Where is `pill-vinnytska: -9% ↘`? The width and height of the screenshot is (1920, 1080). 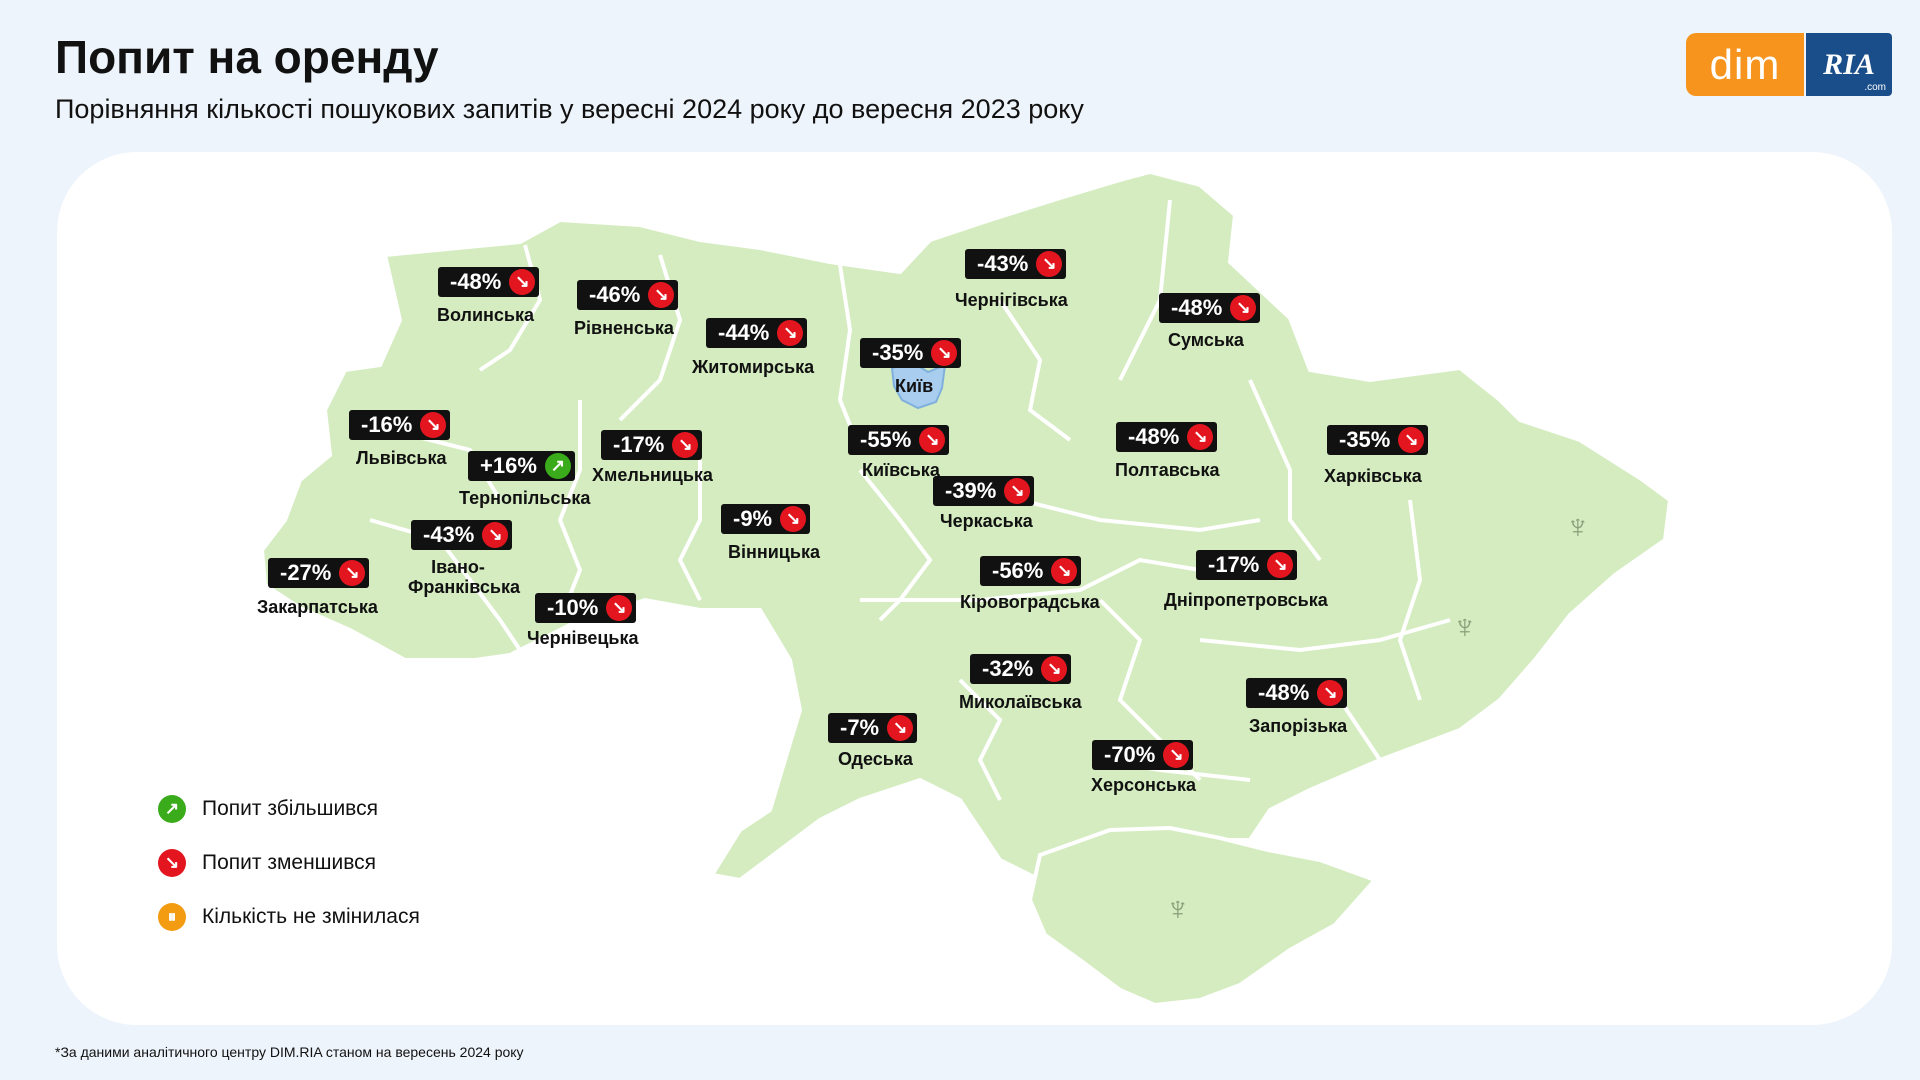 pill-vinnytska: -9% ↘ is located at coordinates (766, 519).